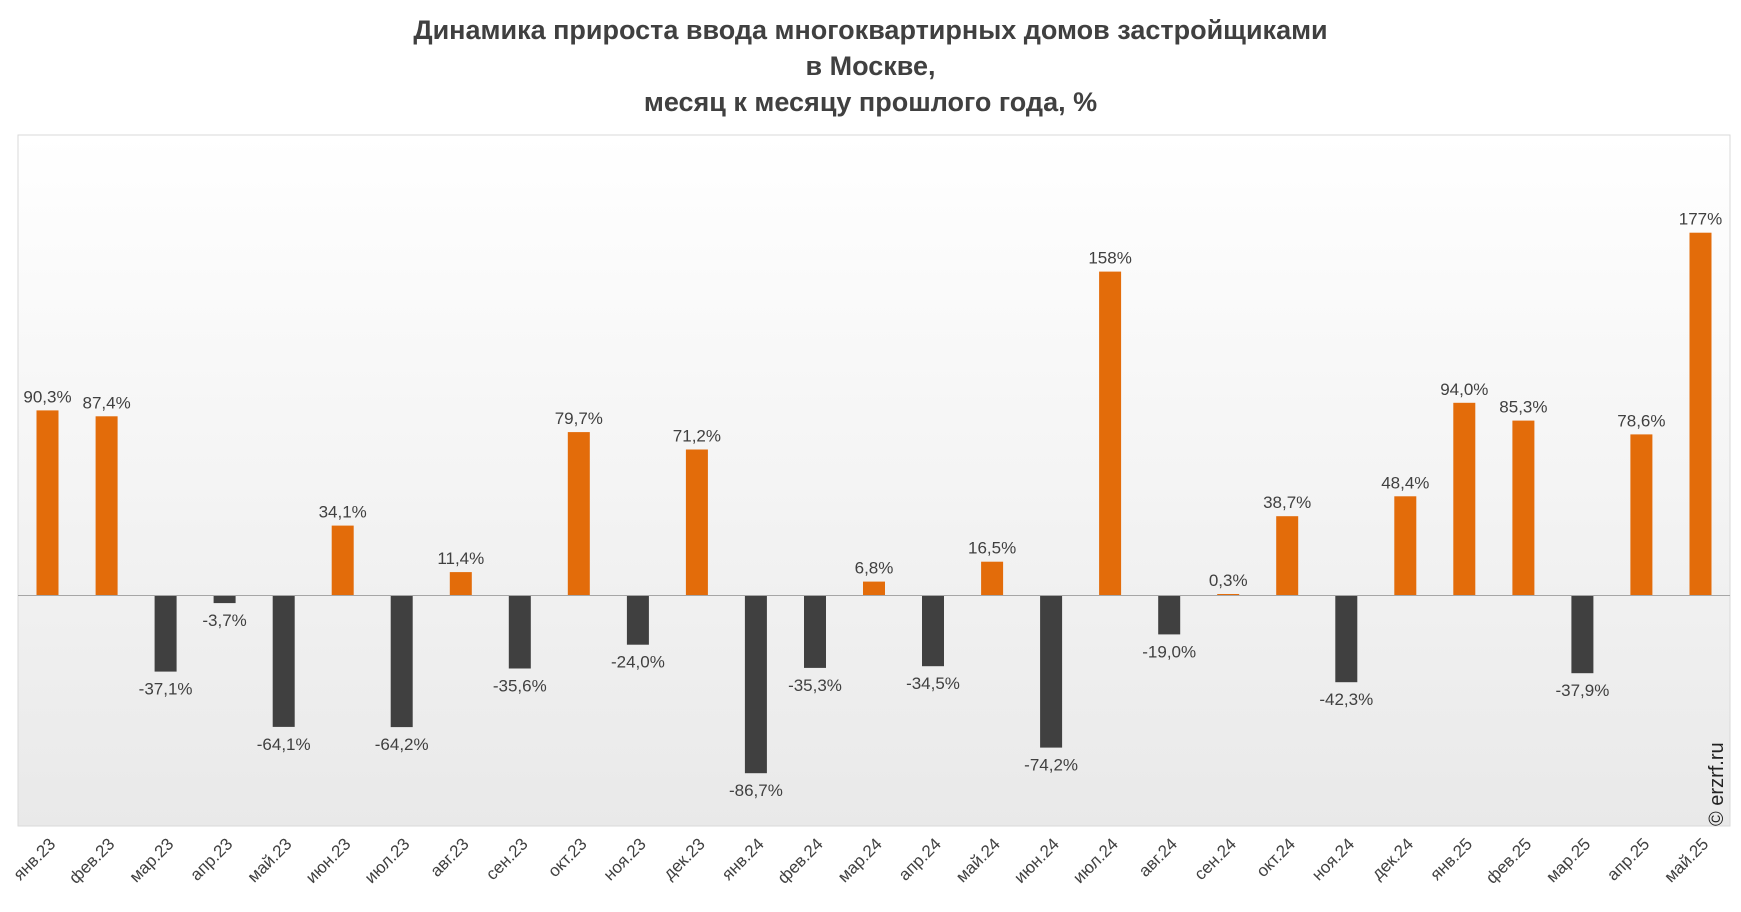 The image size is (1741, 912). Describe the element at coordinates (47, 396) in the screenshot. I see `data-label-янв.23: 90,3%` at that location.